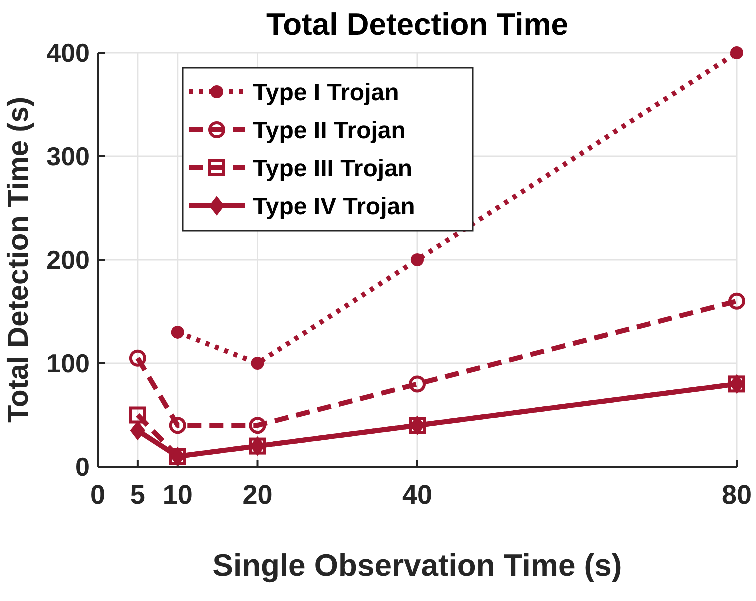 Image resolution: width=756 pixels, height=601 pixels. What do you see at coordinates (417, 24) in the screenshot?
I see `chart-title: Total Detection Time` at bounding box center [417, 24].